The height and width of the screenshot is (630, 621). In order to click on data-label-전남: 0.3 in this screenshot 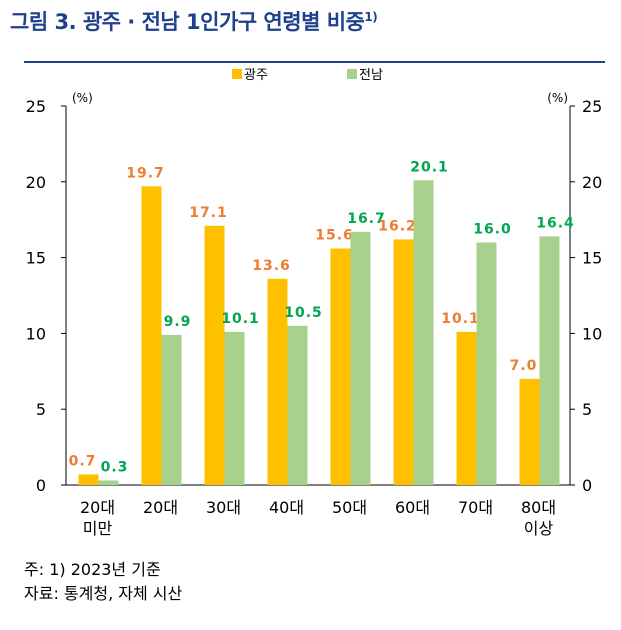, I will do `click(115, 467)`.